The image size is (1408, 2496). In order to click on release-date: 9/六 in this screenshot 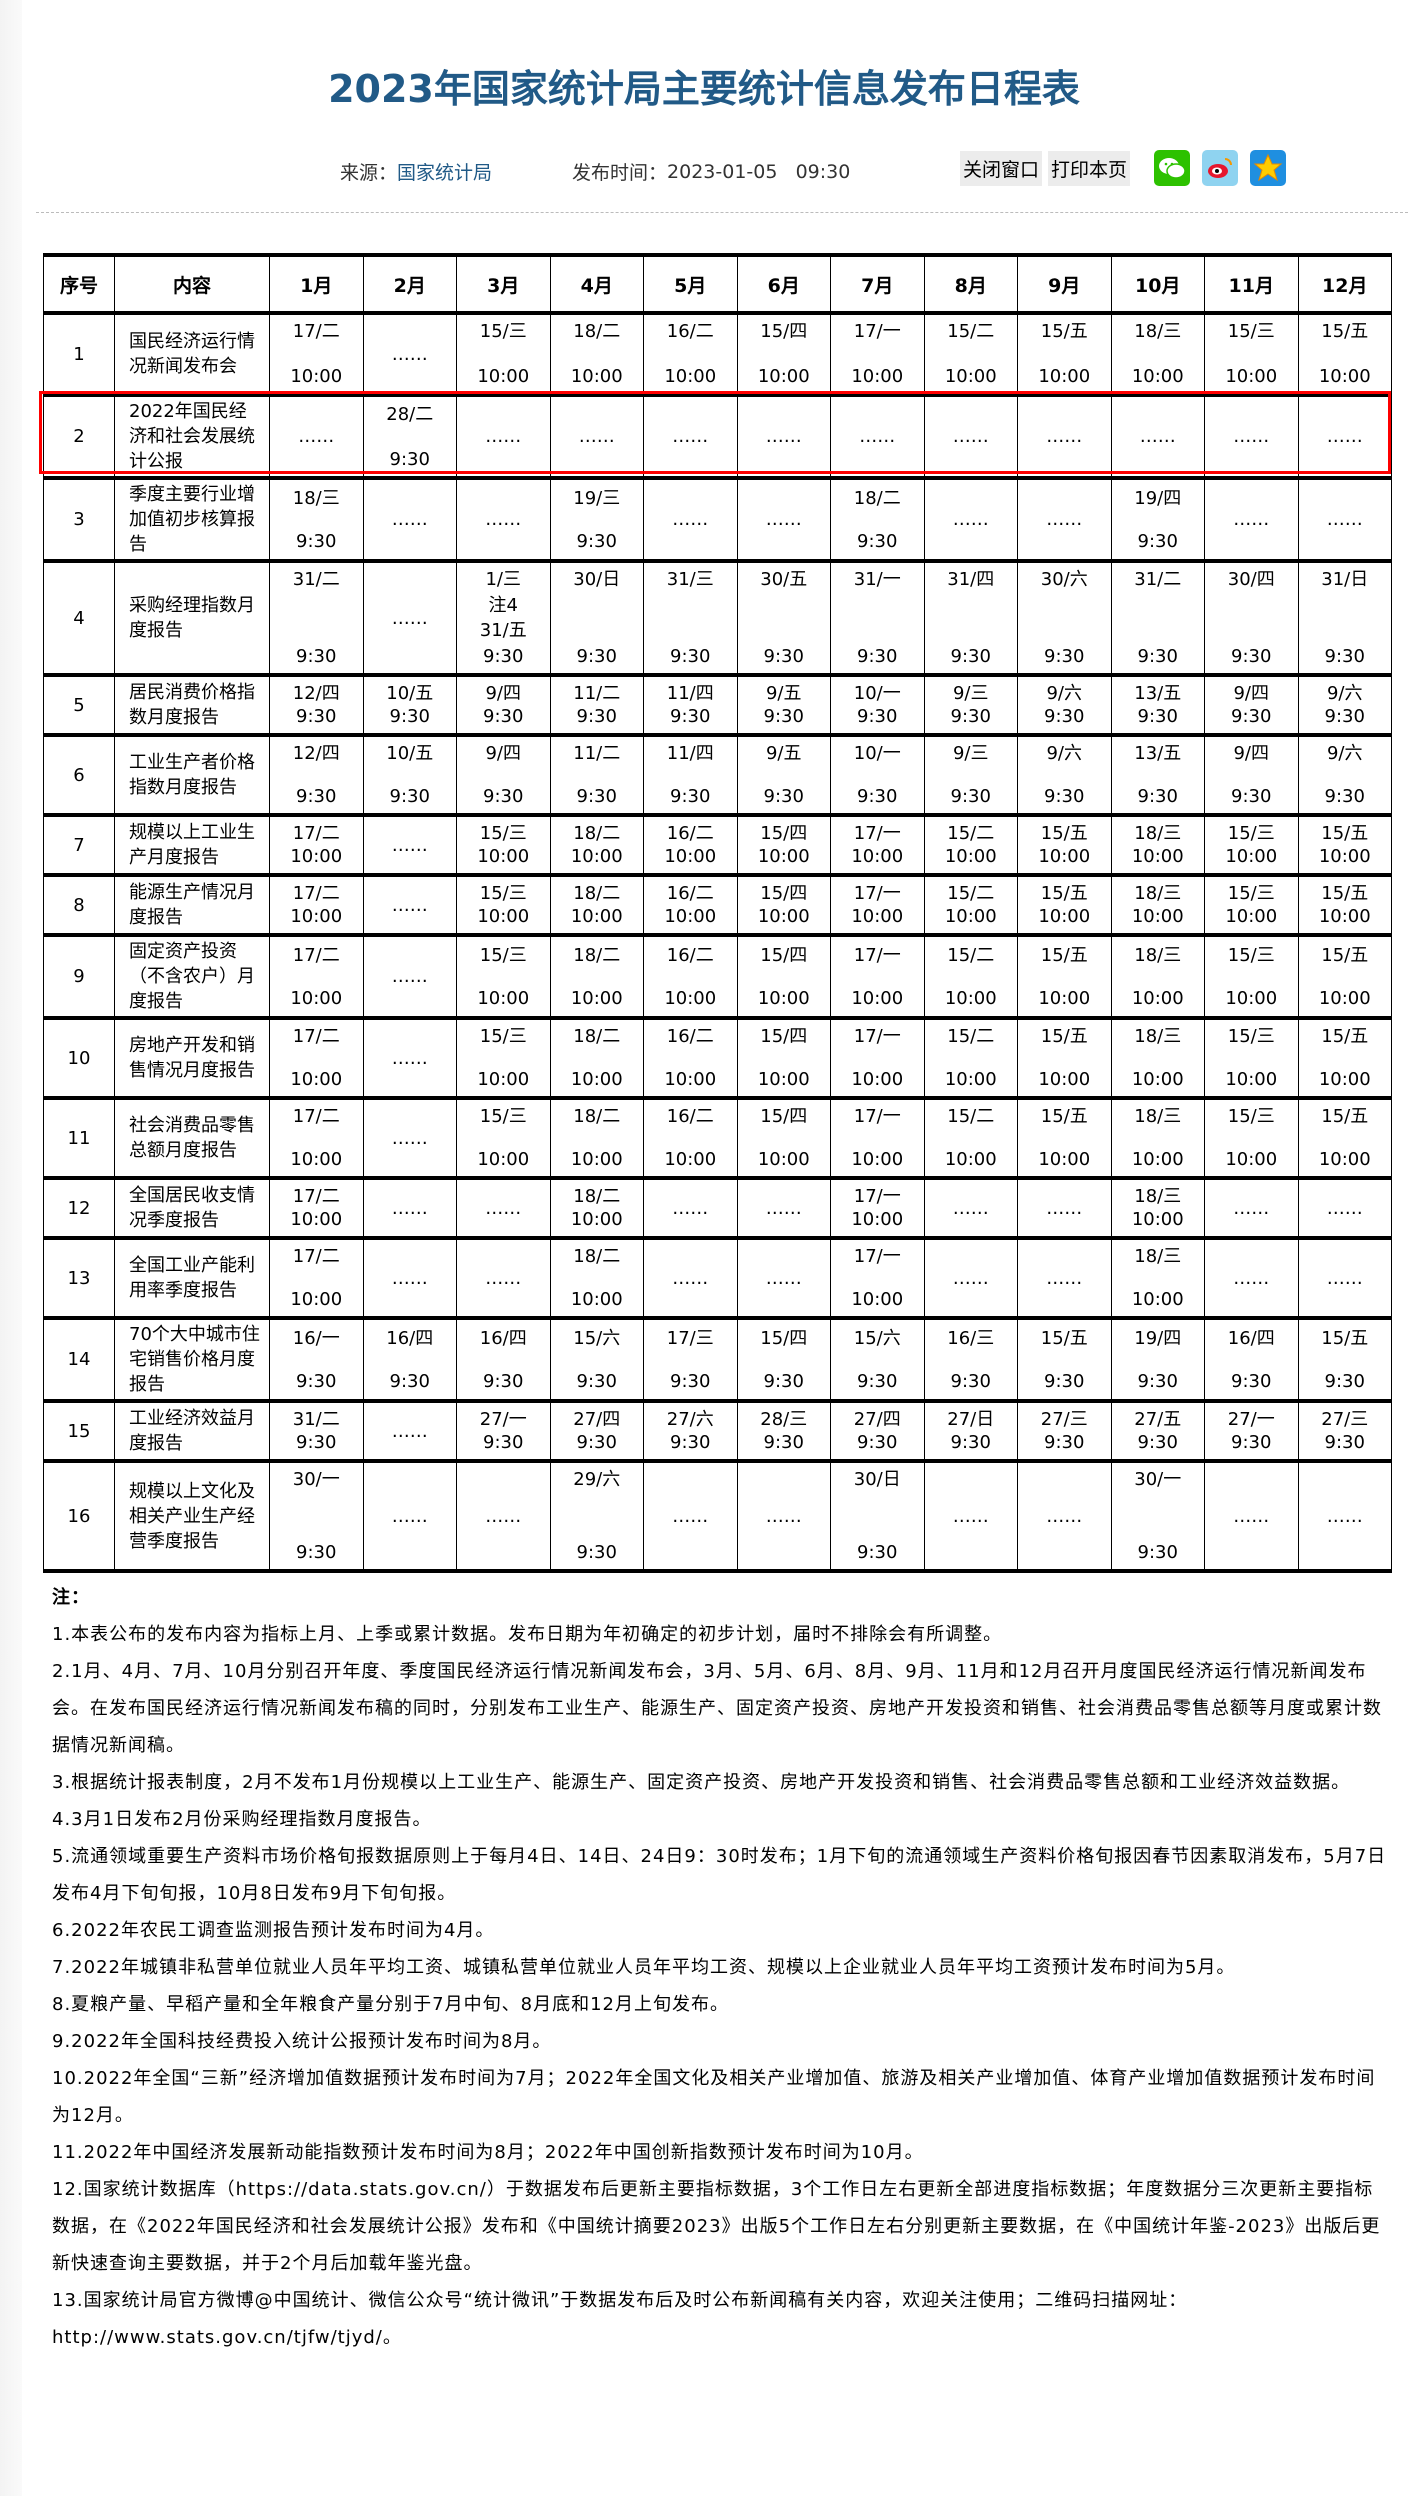, I will do `click(1064, 693)`.